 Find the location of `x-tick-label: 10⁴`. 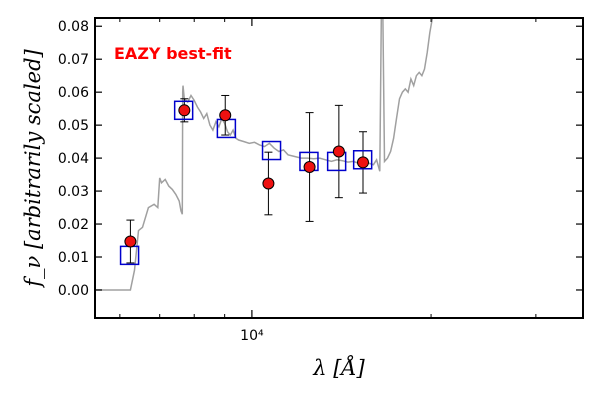

x-tick-label: 10⁴ is located at coordinates (252, 336).